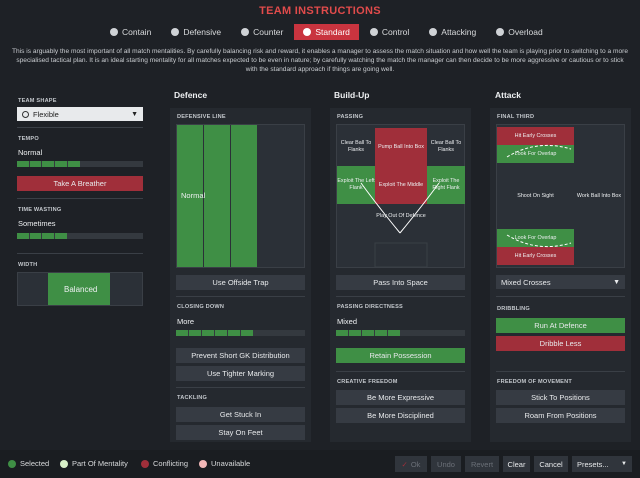  What do you see at coordinates (535, 238) in the screenshot?
I see `look-for-overlap-bottom-zone: Look For Overlap` at bounding box center [535, 238].